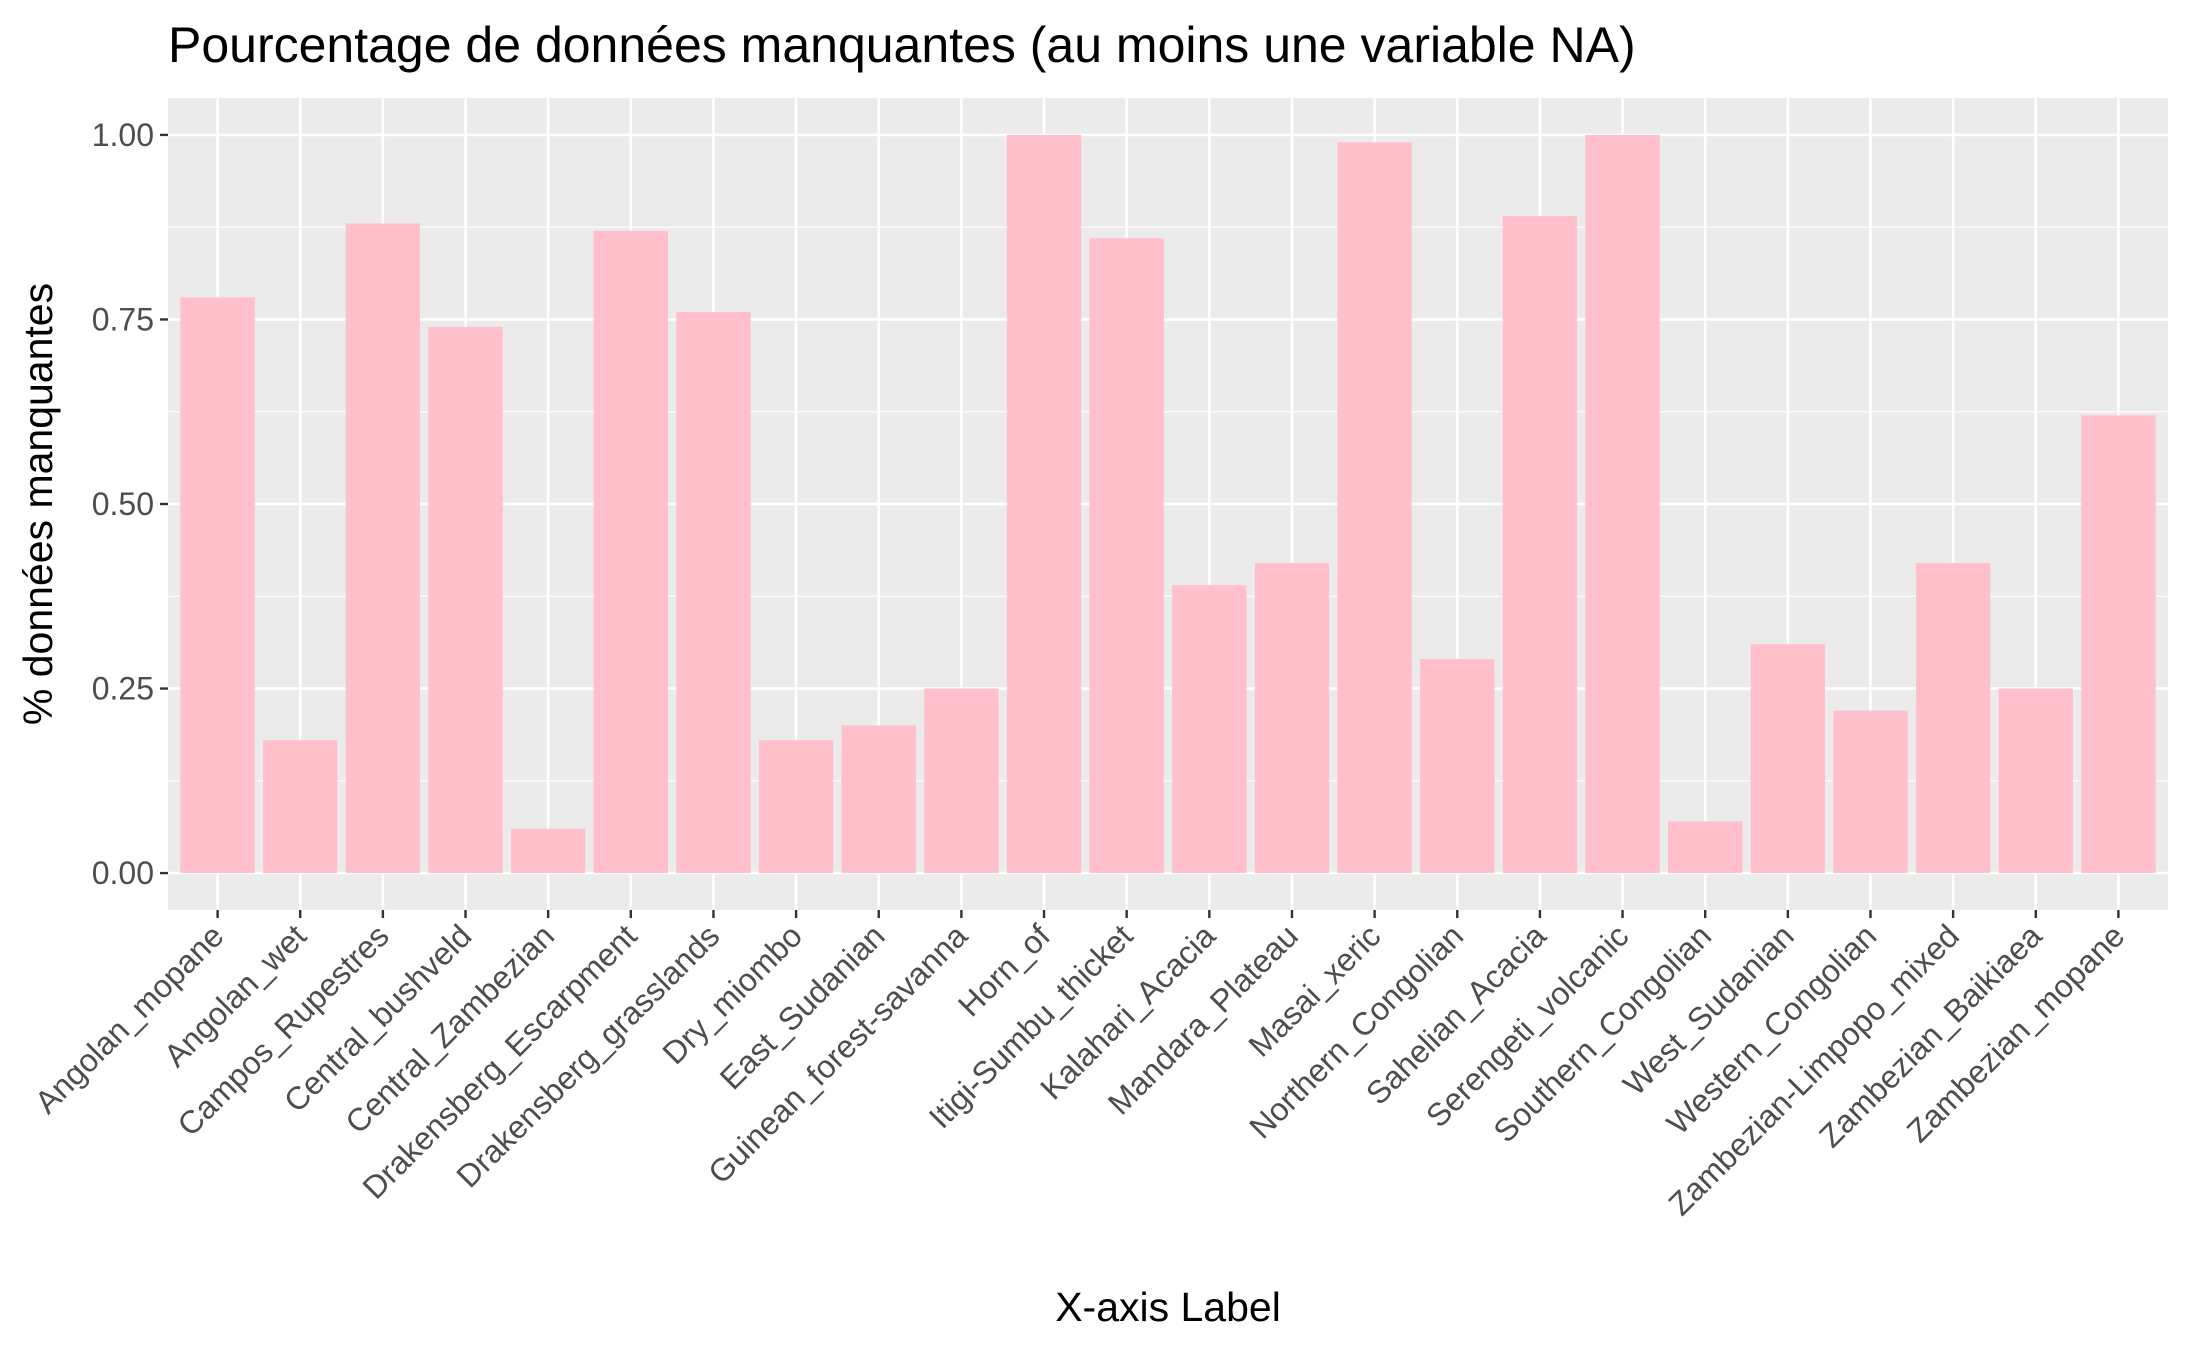  What do you see at coordinates (1168, 1307) in the screenshot?
I see `x-axis-title: X-axis Label` at bounding box center [1168, 1307].